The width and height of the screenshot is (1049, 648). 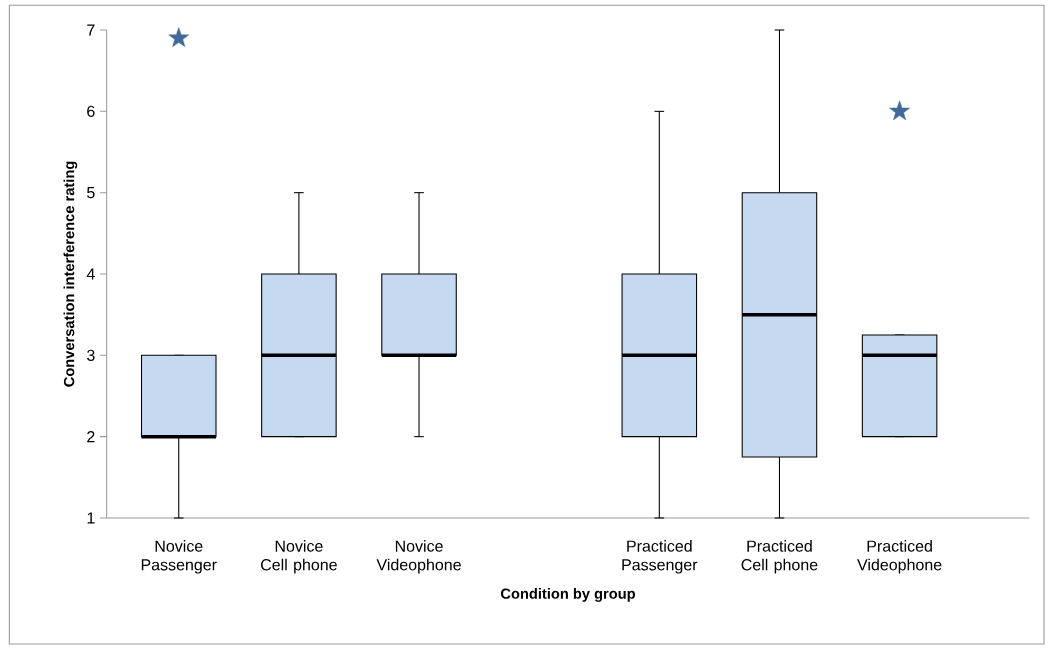 What do you see at coordinates (91, 437) in the screenshot?
I see `y-tick-label: 2` at bounding box center [91, 437].